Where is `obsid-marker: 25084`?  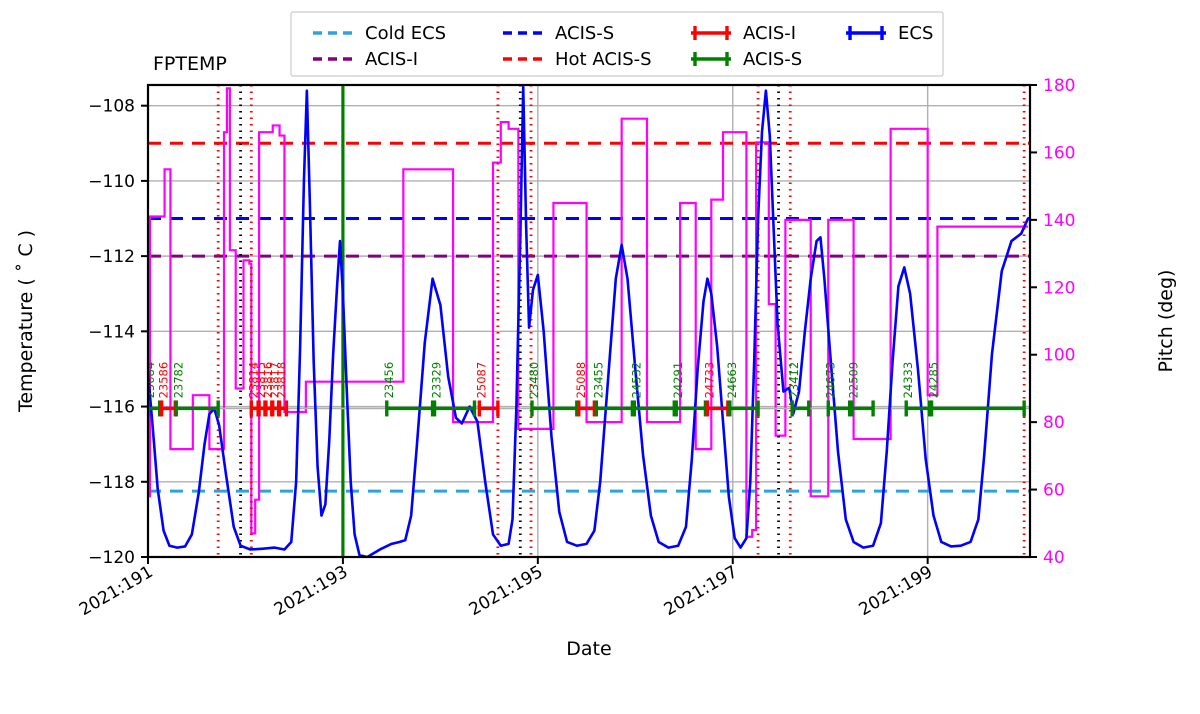 obsid-marker: 25084 is located at coordinates (152, 389).